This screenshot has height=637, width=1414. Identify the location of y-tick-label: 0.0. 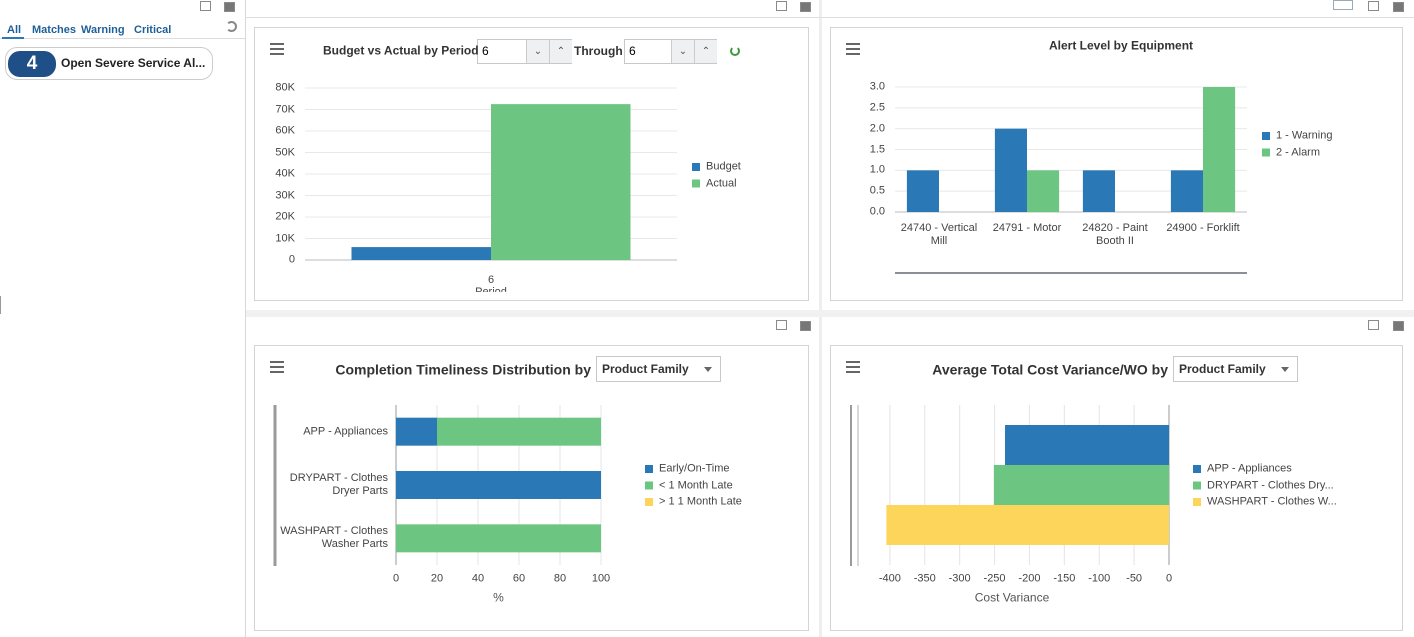
(877, 211).